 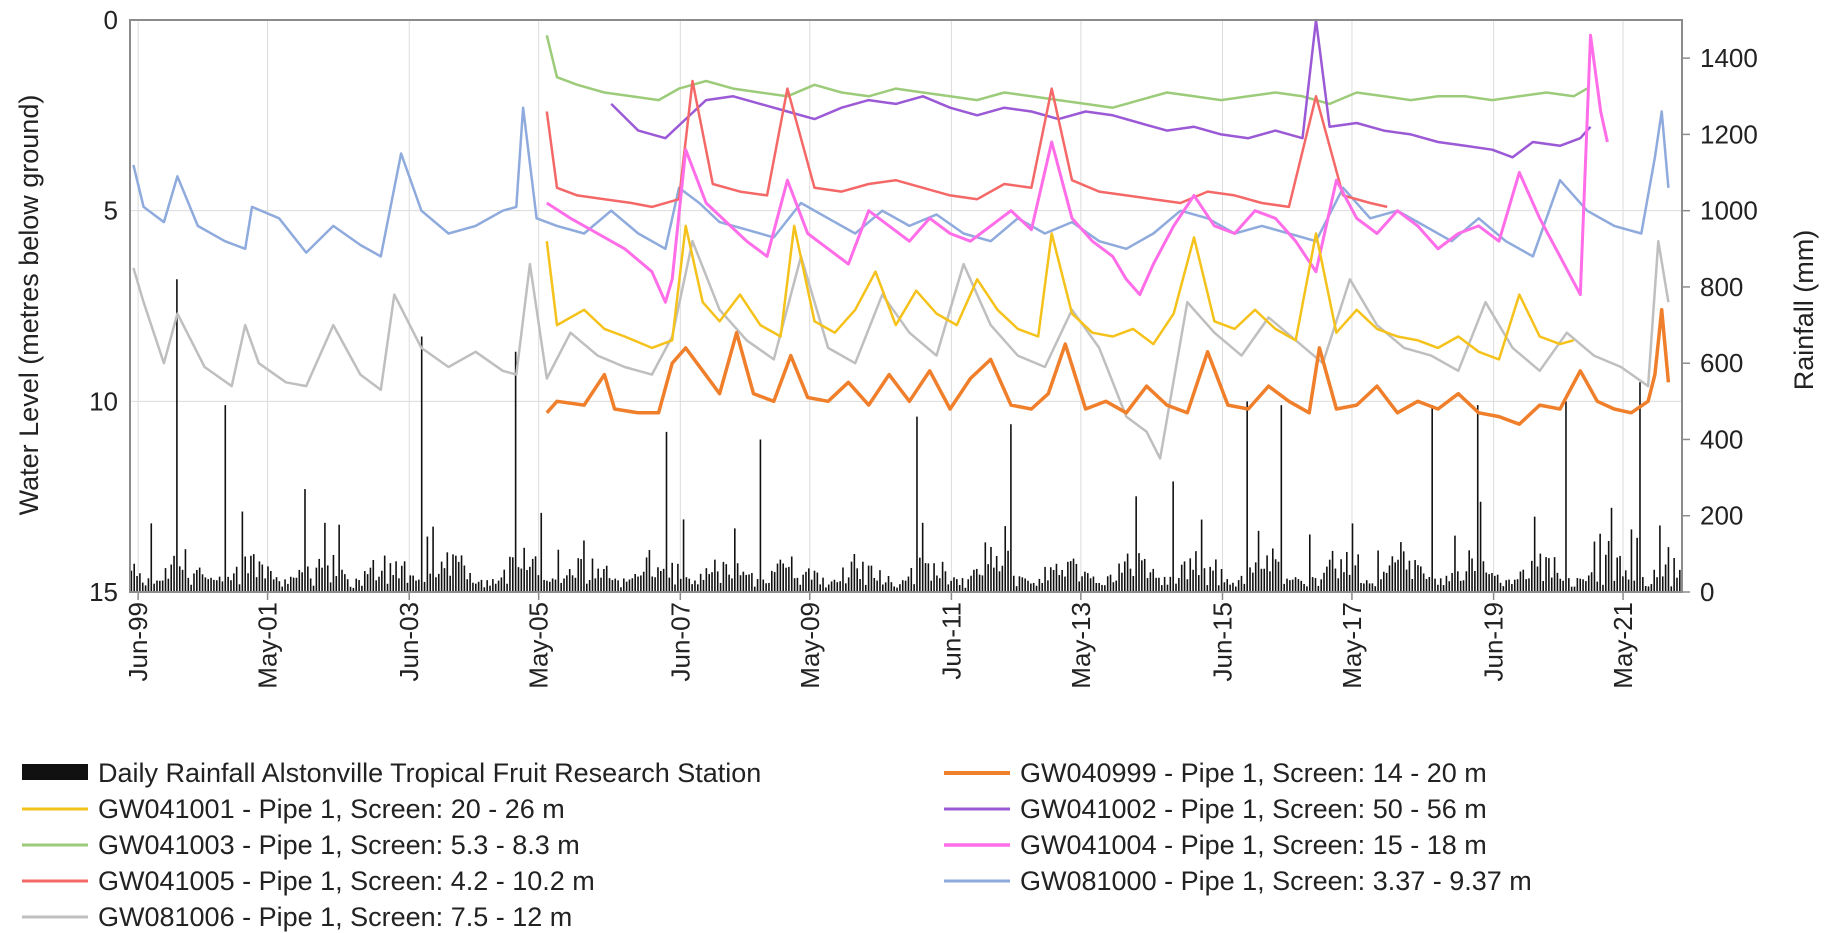 I want to click on x-tick-label-4: Jun-07, so click(x=680, y=642).